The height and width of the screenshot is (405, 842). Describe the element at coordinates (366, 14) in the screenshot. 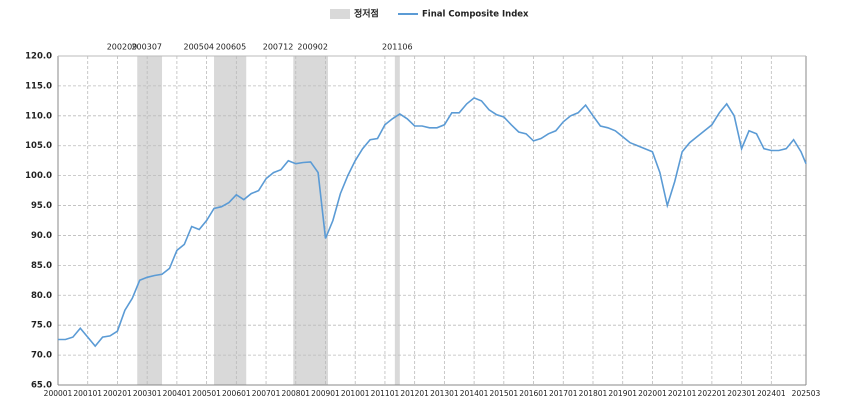

I see `legend-shade-label: 정저점` at that location.